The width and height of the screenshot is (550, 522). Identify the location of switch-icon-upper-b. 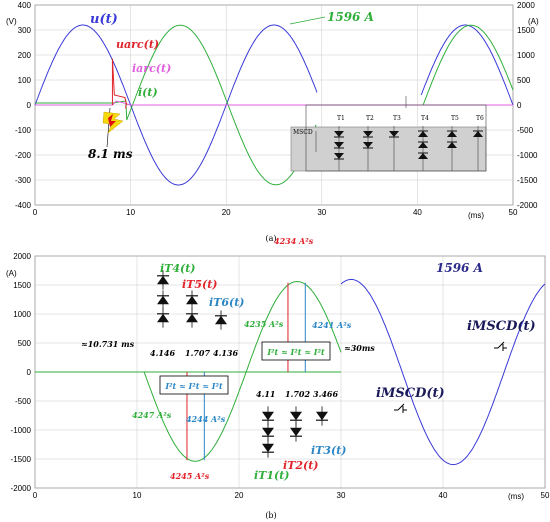
(501, 345).